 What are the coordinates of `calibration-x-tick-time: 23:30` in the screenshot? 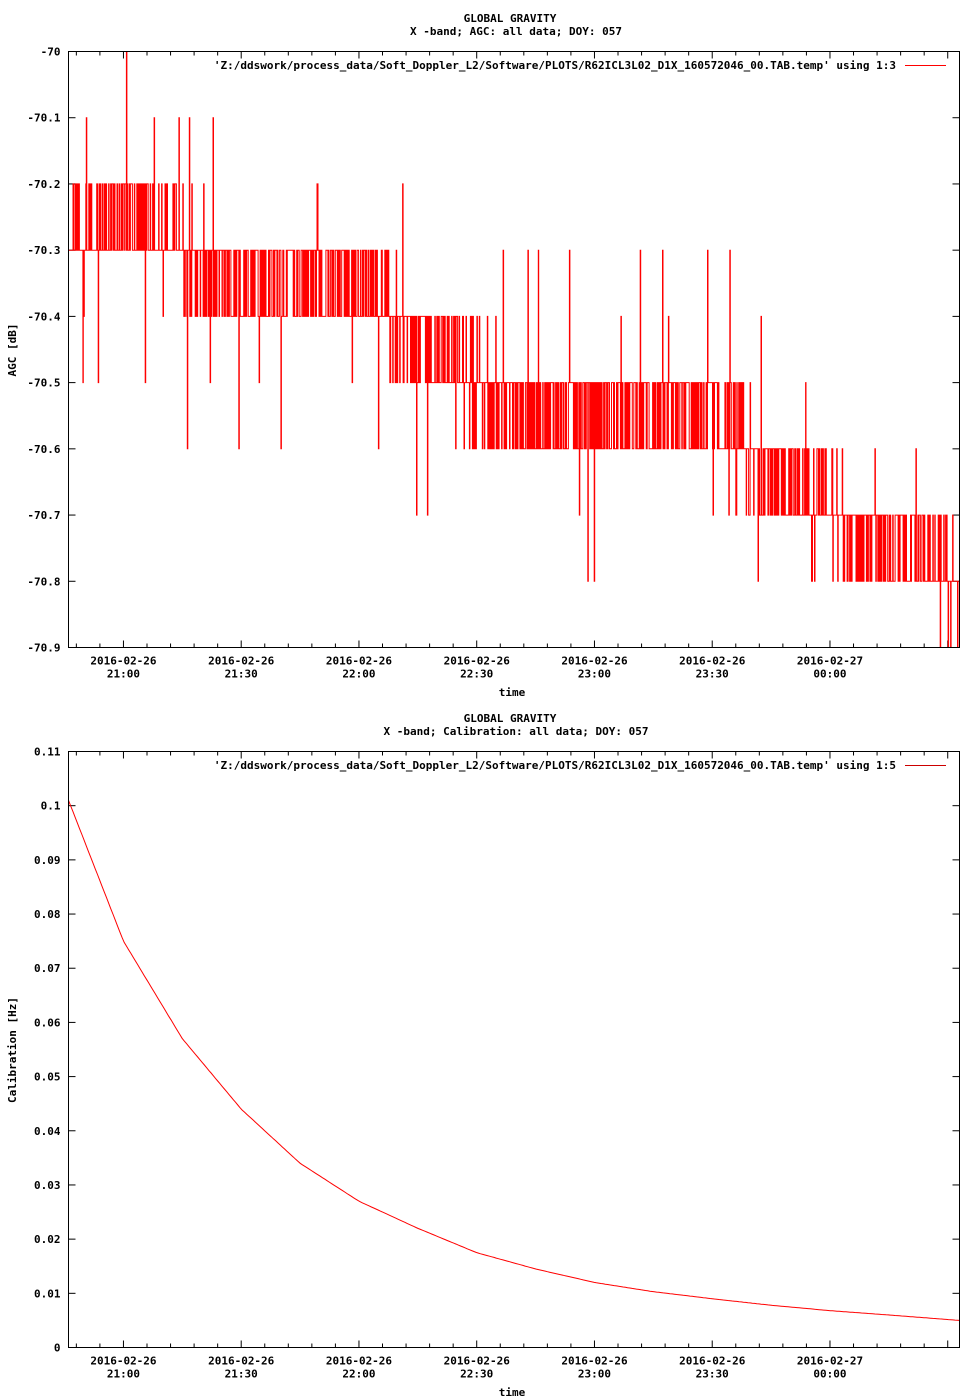 It's located at (712, 1374).